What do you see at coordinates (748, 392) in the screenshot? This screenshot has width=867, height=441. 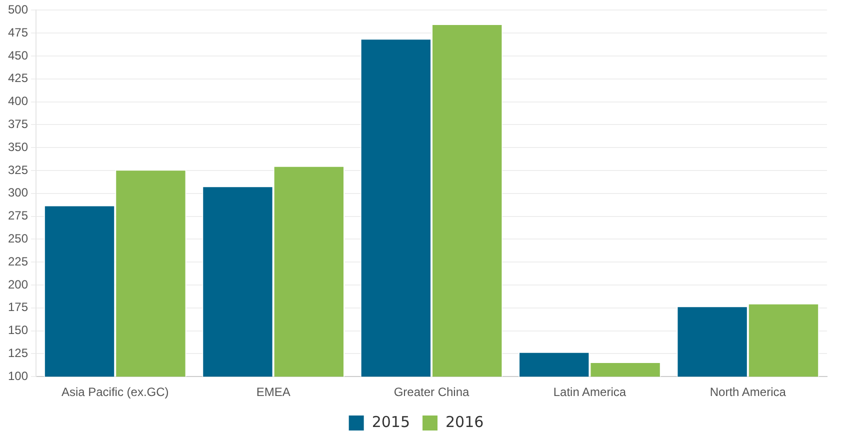 I see `x-tick-label: North America` at bounding box center [748, 392].